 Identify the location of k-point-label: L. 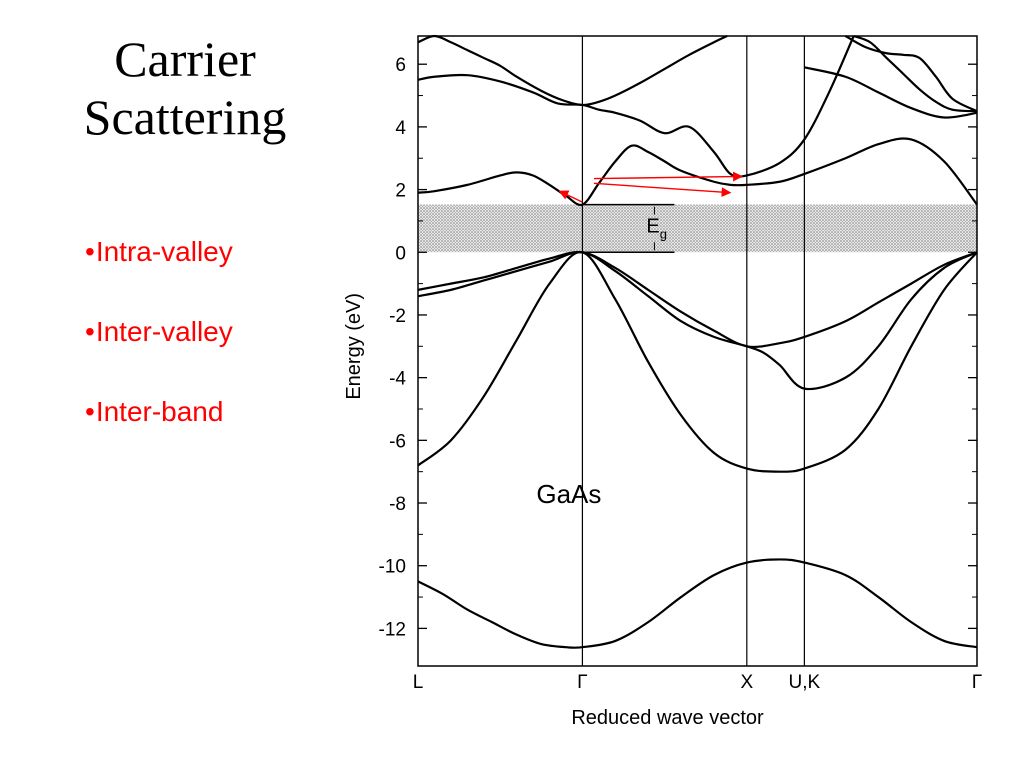
(418, 682).